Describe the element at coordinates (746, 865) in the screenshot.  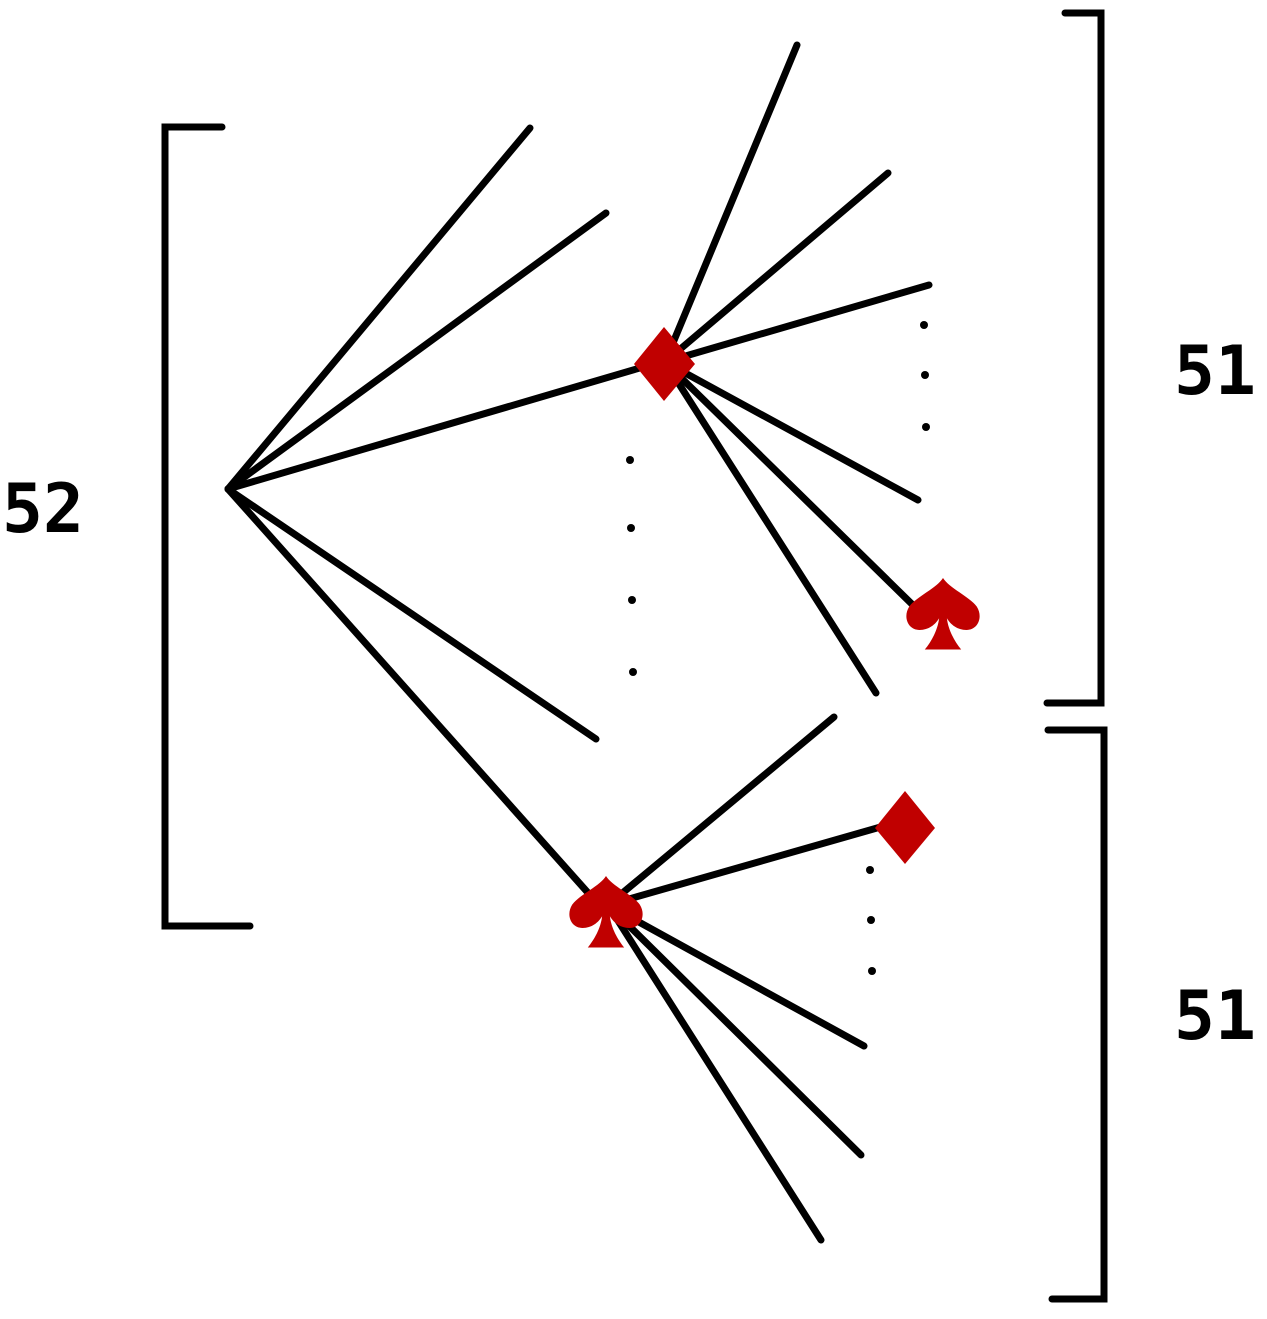
I see `lower-branch-diamond` at that location.